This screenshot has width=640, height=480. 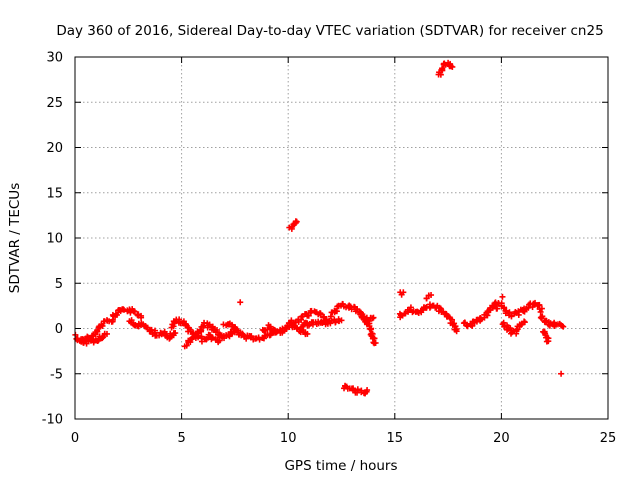 I want to click on x-tick-label: 0, so click(x=75, y=438).